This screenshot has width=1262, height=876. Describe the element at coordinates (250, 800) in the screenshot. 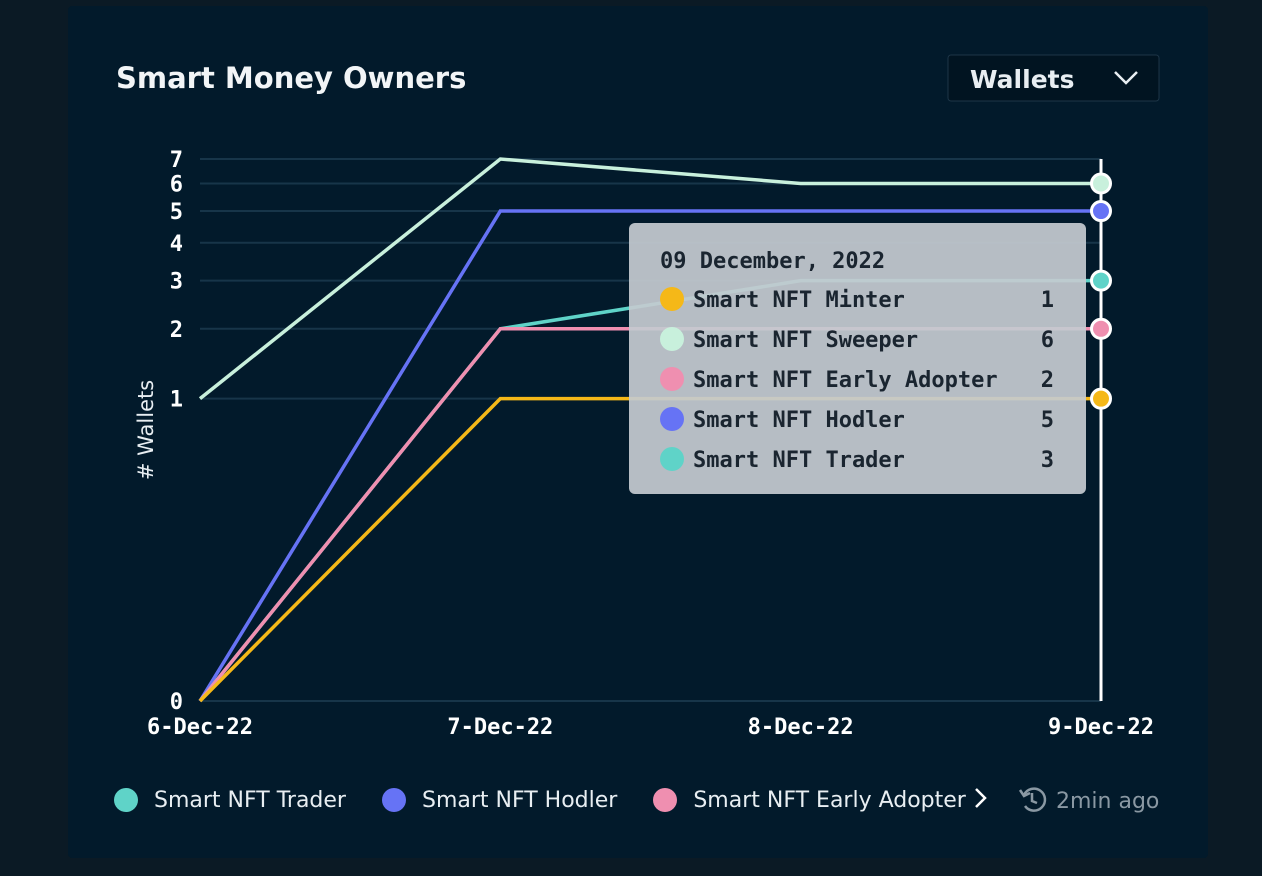

I see `legend-label: Smart NFT Trader` at that location.